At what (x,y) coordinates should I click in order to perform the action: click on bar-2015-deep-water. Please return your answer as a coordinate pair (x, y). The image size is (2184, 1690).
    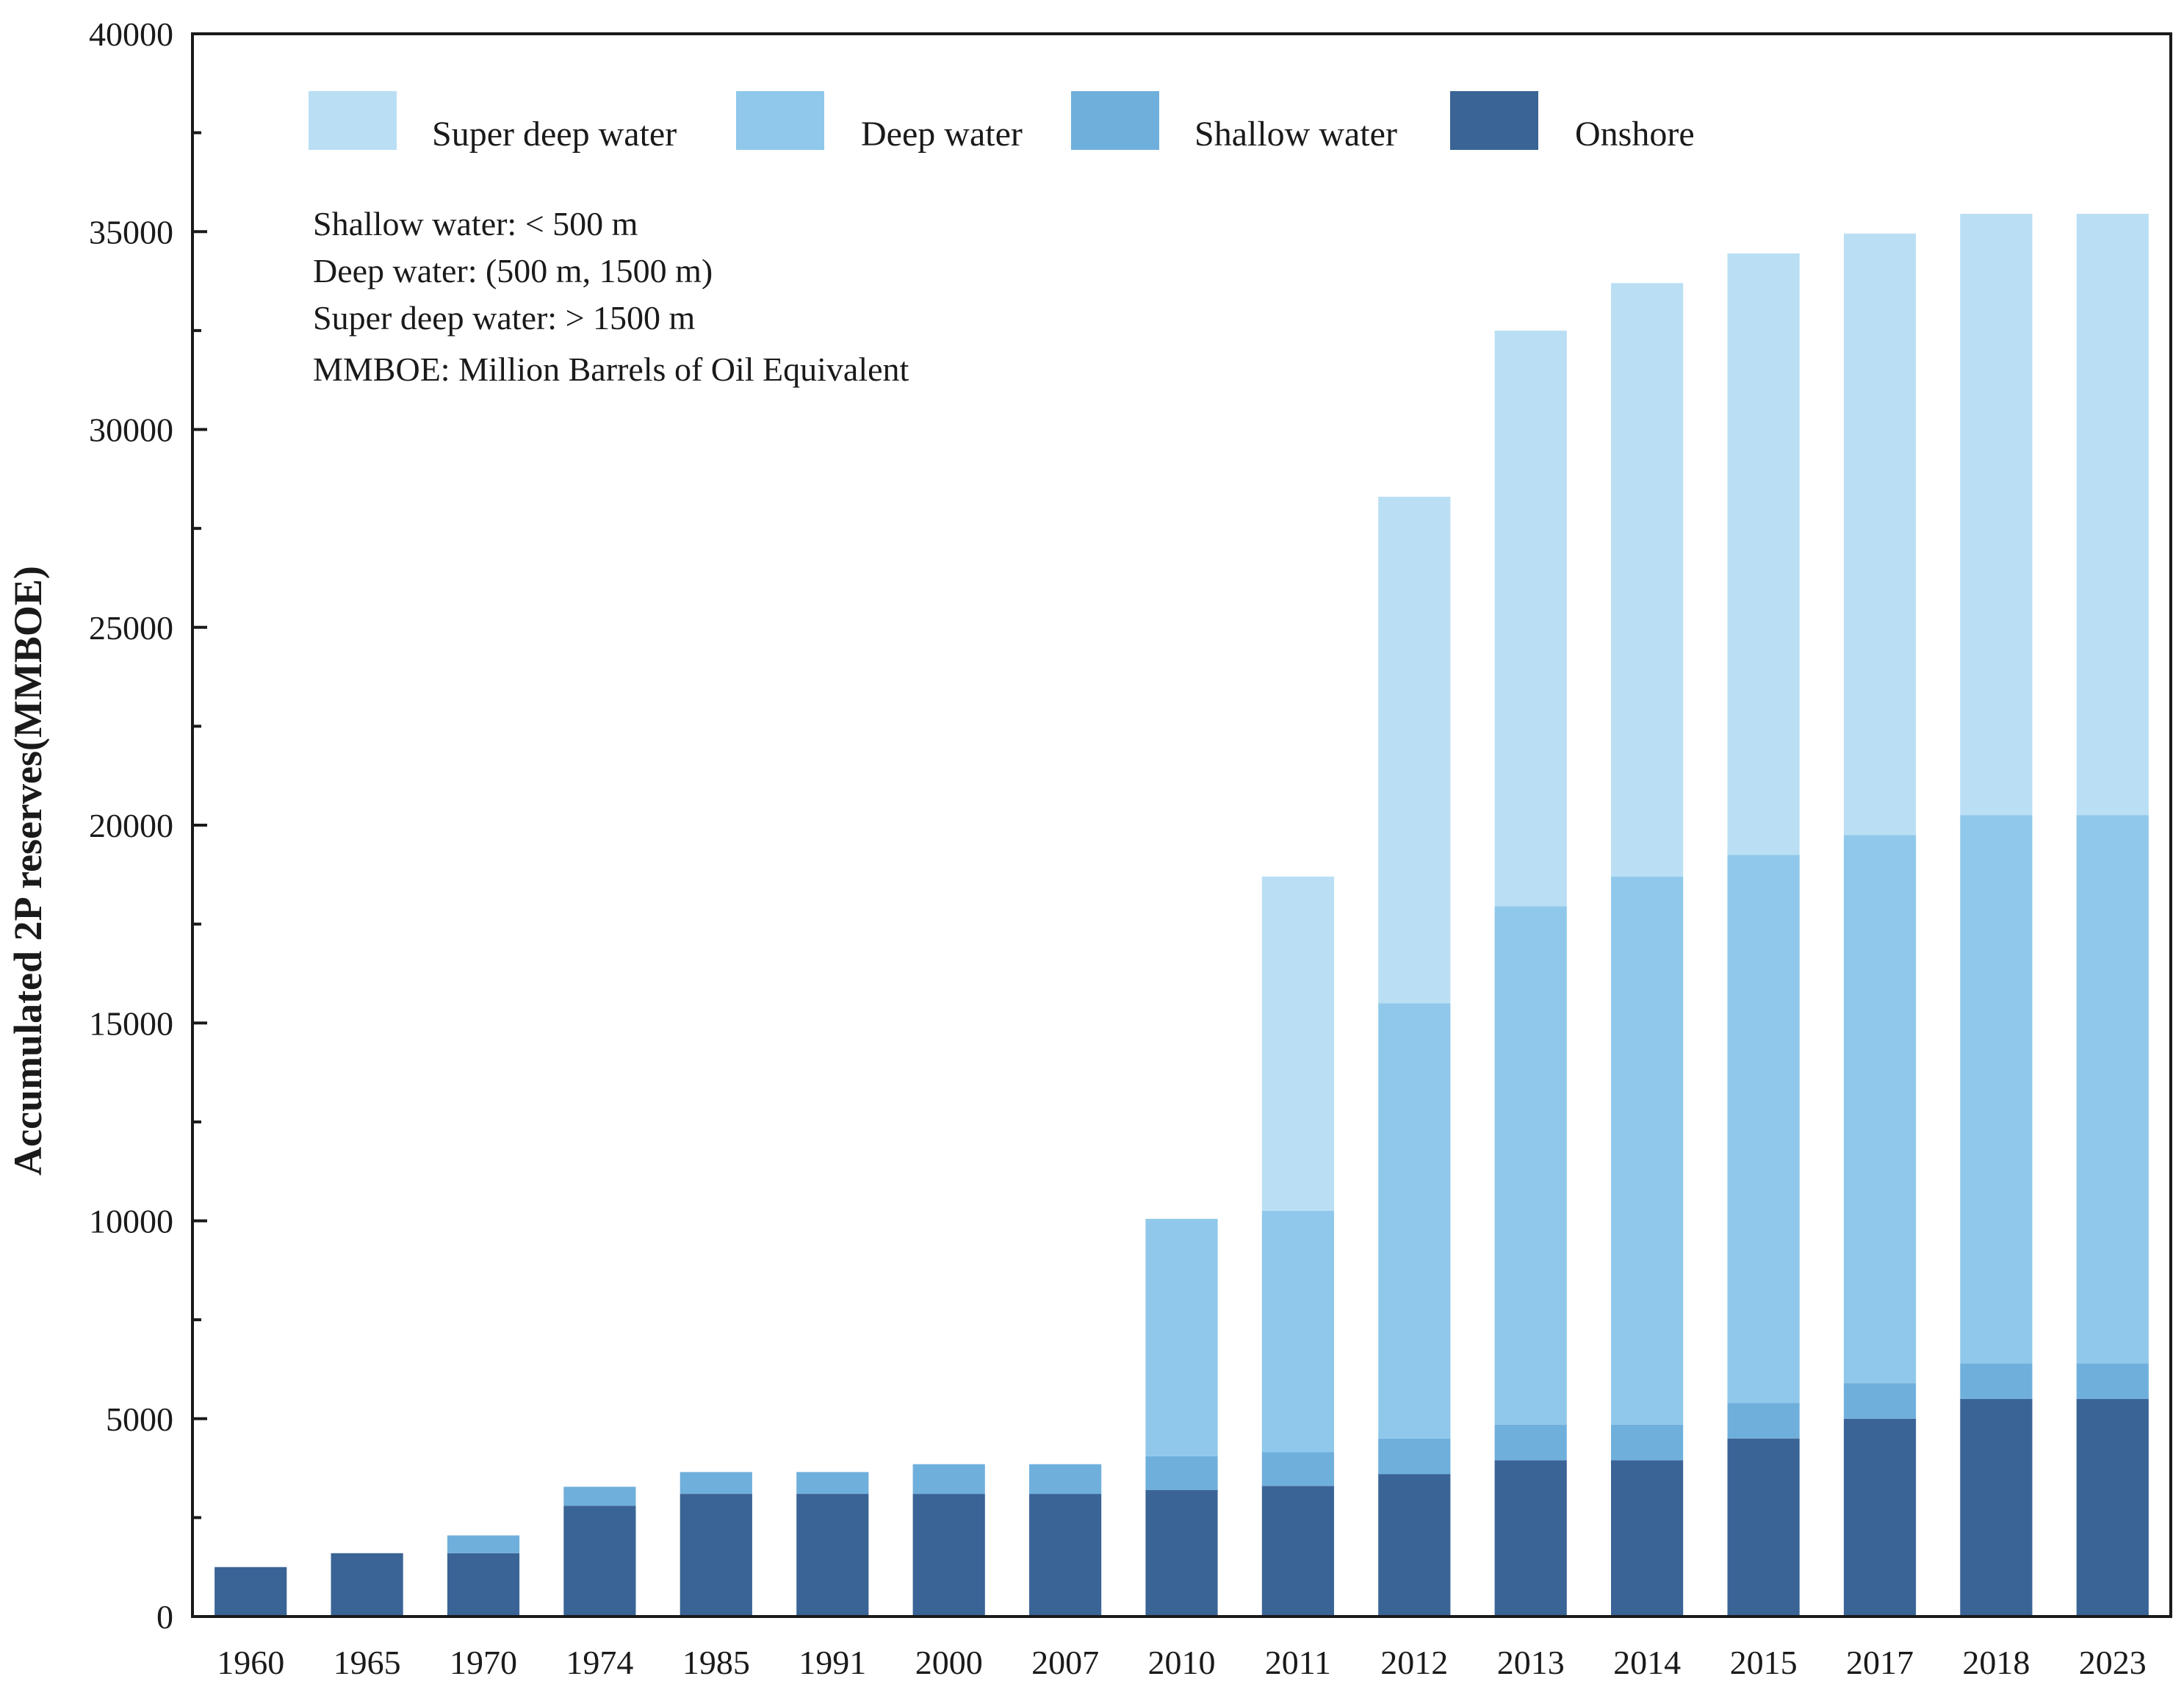
    Looking at the image, I should click on (1763, 1129).